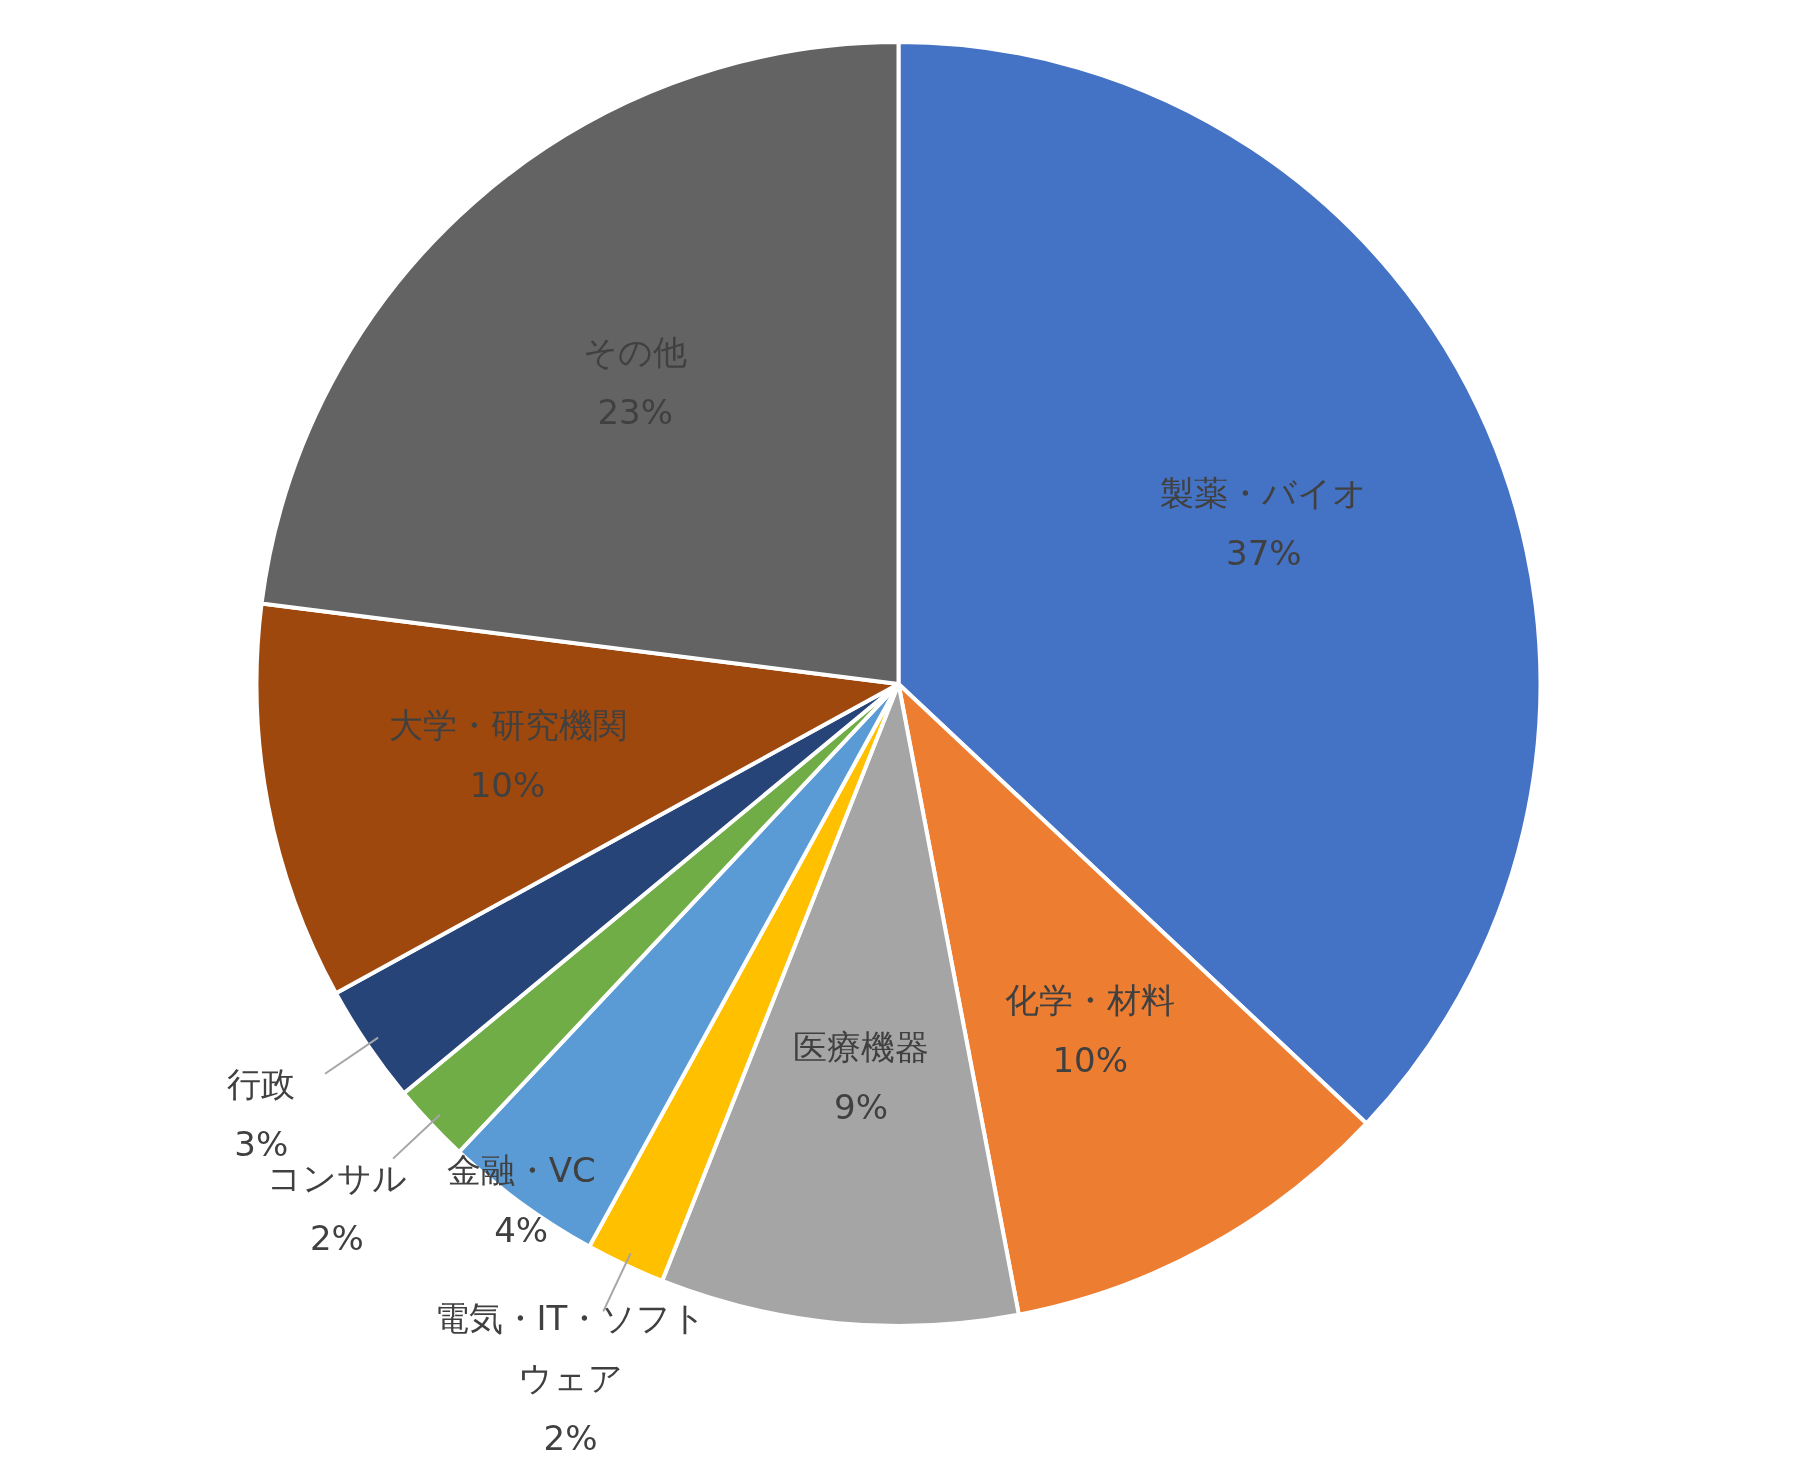  What do you see at coordinates (861, 1107) in the screenshot?
I see `data-label: 9%` at bounding box center [861, 1107].